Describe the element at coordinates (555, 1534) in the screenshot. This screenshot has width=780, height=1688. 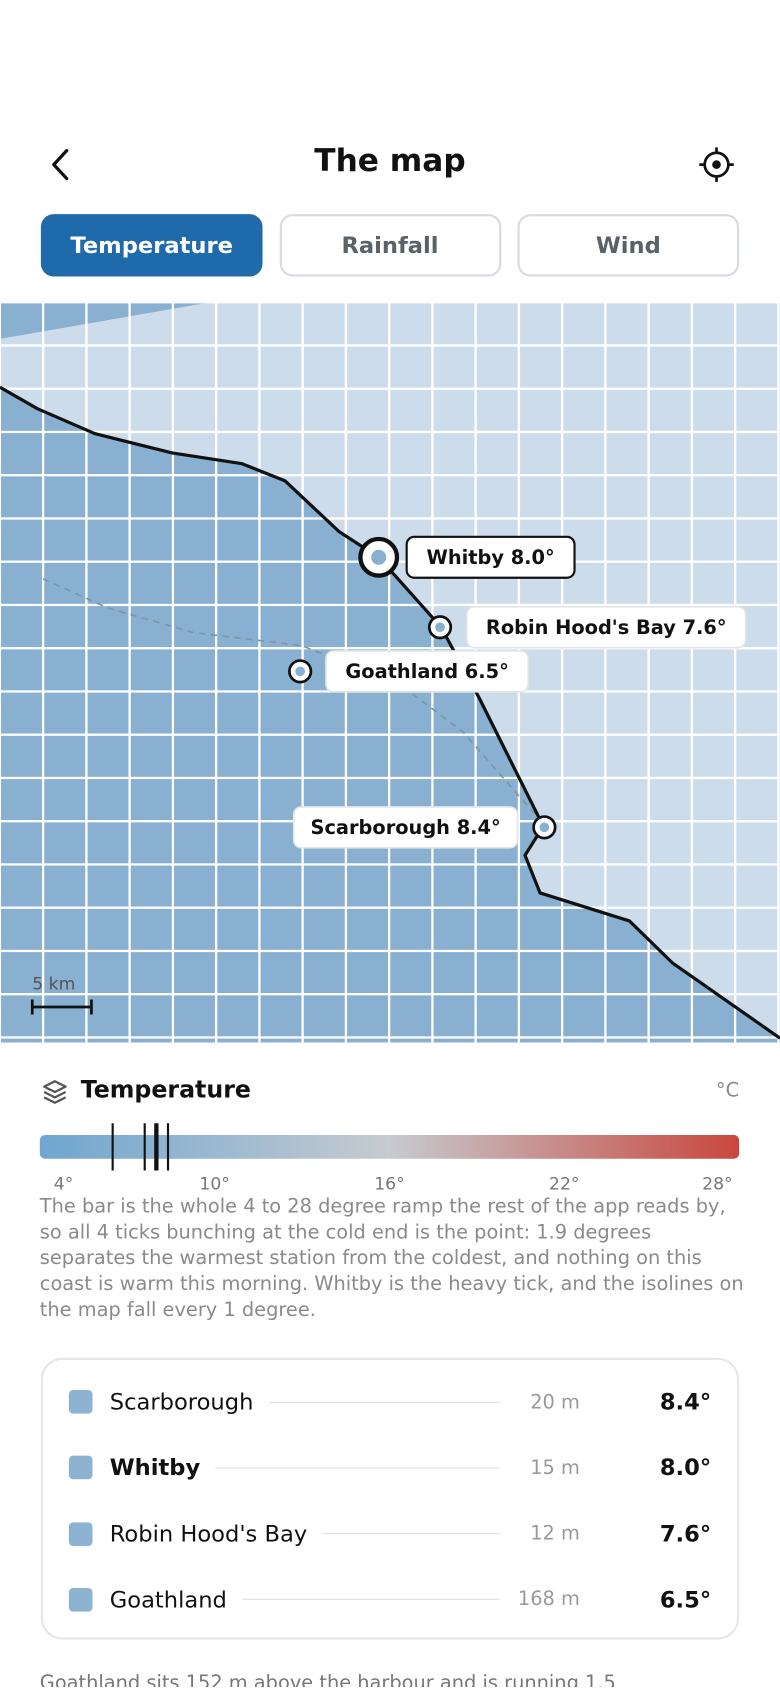
I see `station-elevation: 12 m` at that location.